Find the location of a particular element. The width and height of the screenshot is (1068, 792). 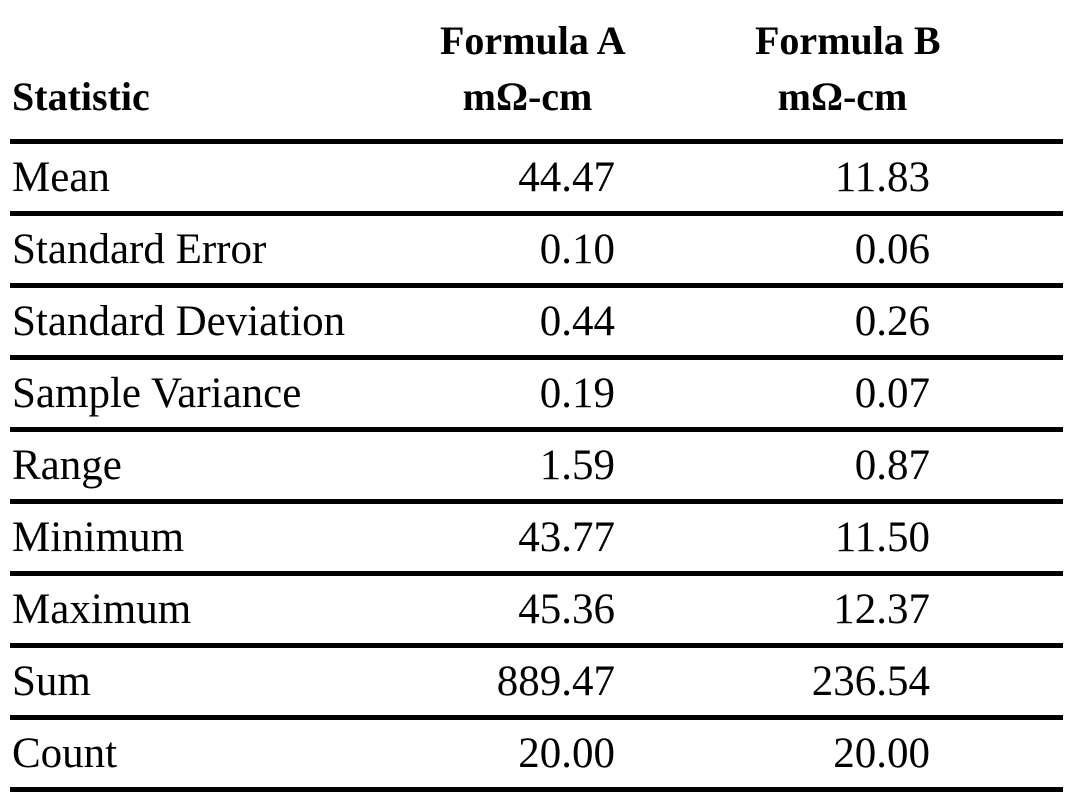

row-label: Count is located at coordinates (225, 754).